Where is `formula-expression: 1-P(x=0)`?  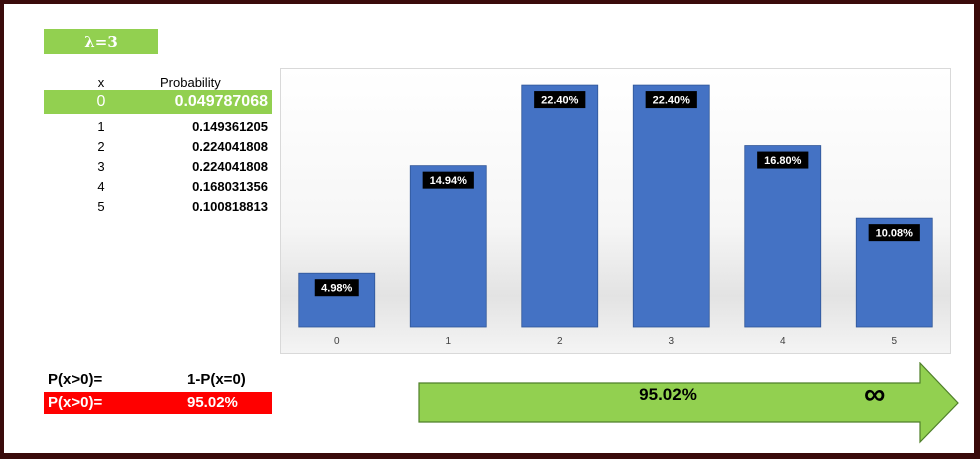
formula-expression: 1-P(x=0) is located at coordinates (216, 379).